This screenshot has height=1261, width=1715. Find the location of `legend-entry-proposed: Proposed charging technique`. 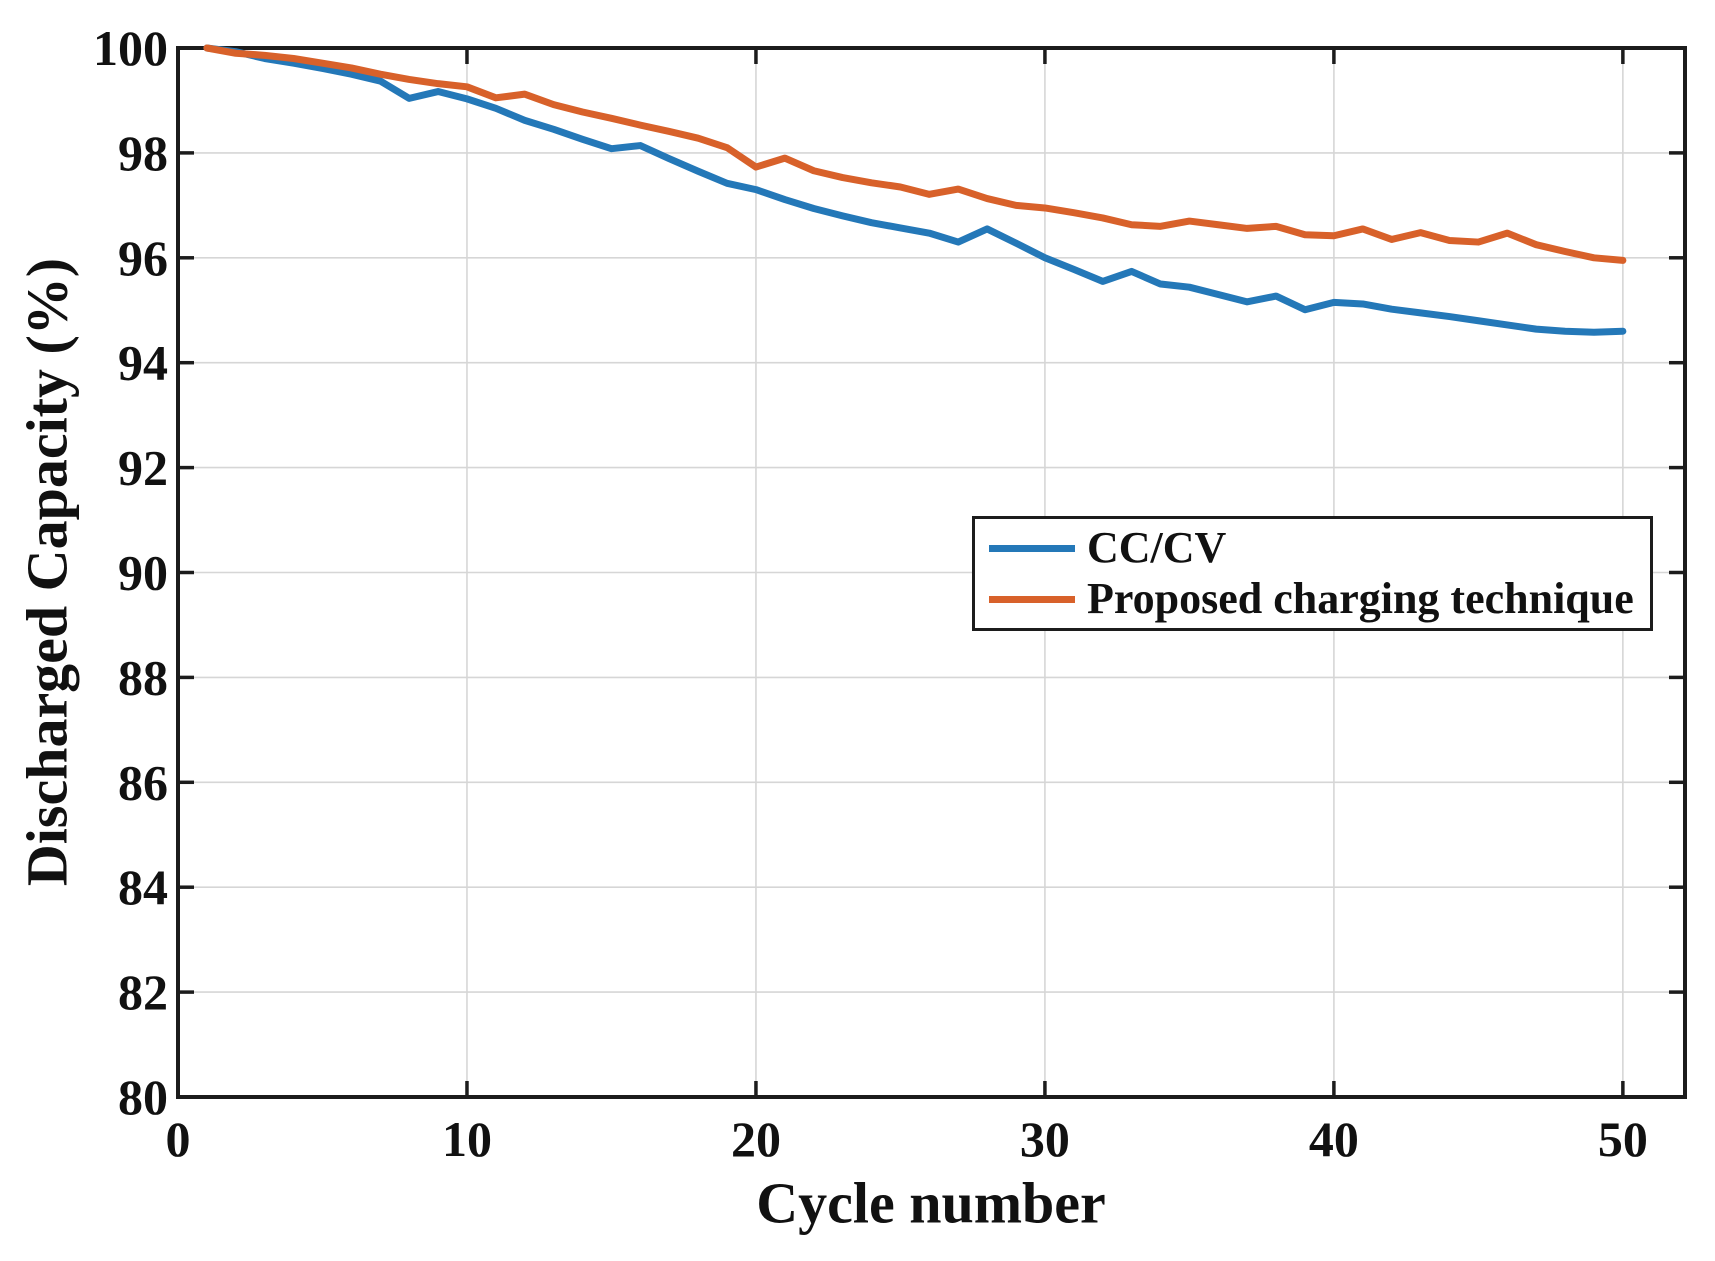

legend-entry-proposed: Proposed charging technique is located at coordinates (1312, 599).